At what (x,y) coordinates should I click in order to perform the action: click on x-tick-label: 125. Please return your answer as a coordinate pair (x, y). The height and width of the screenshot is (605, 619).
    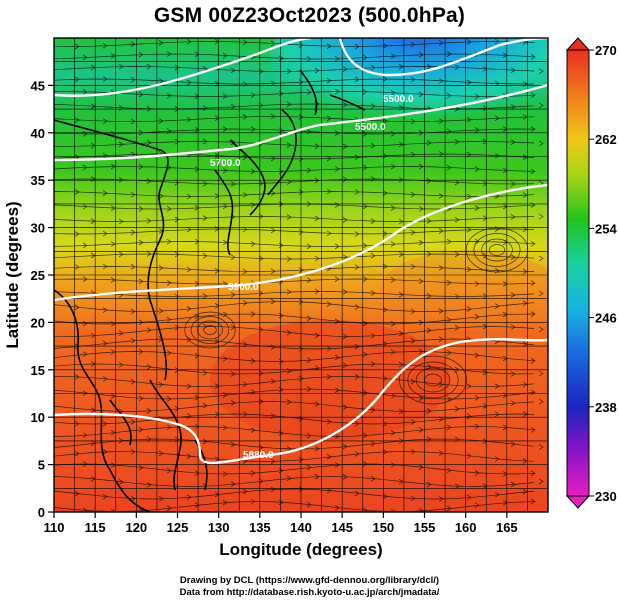
    Looking at the image, I should click on (178, 527).